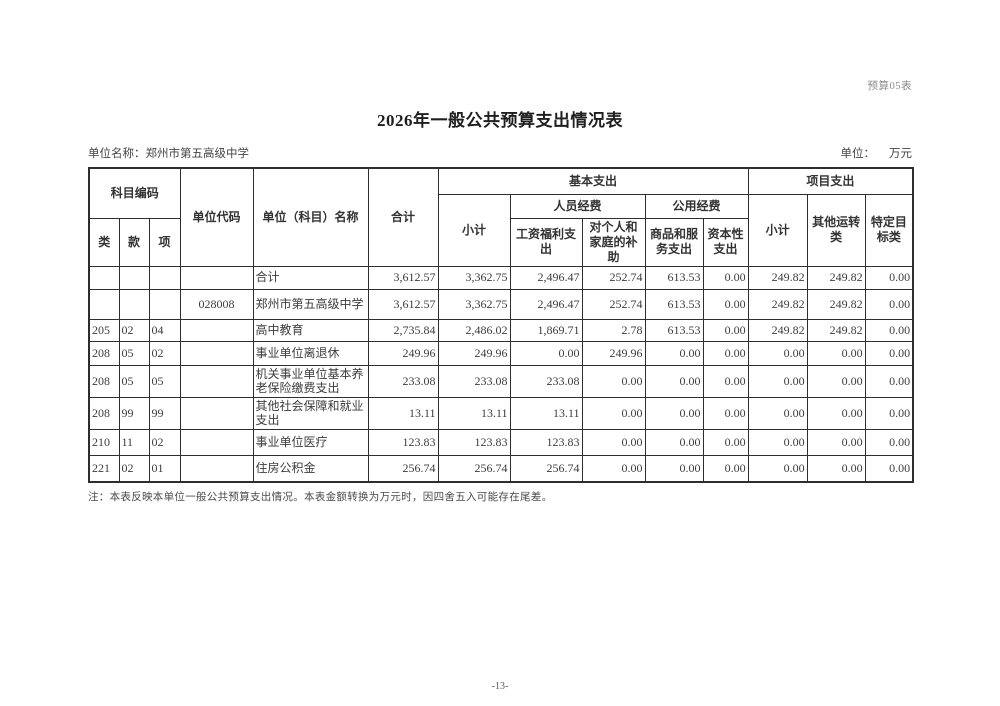 The height and width of the screenshot is (706, 1000). What do you see at coordinates (117, 154) in the screenshot?
I see `unit-name-label: 单位名称：` at bounding box center [117, 154].